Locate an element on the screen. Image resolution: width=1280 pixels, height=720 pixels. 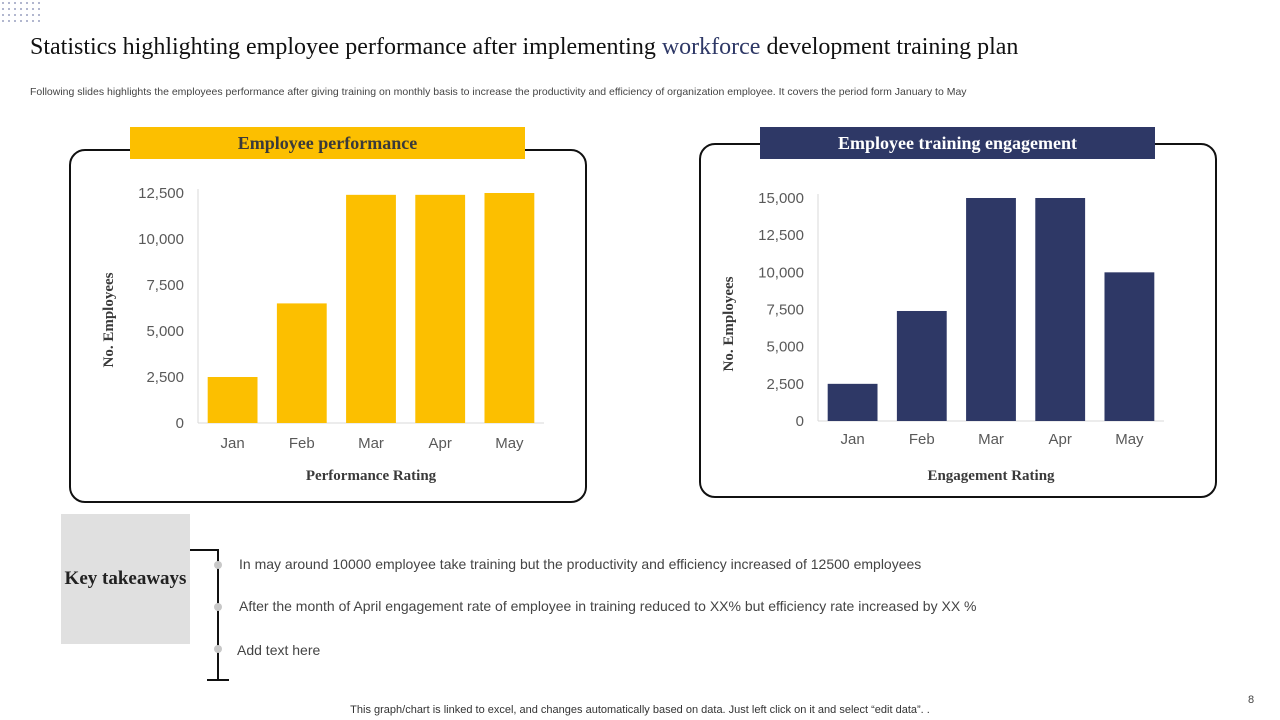
engagement-chart-title: Employee training engagement is located at coordinates (957, 143).